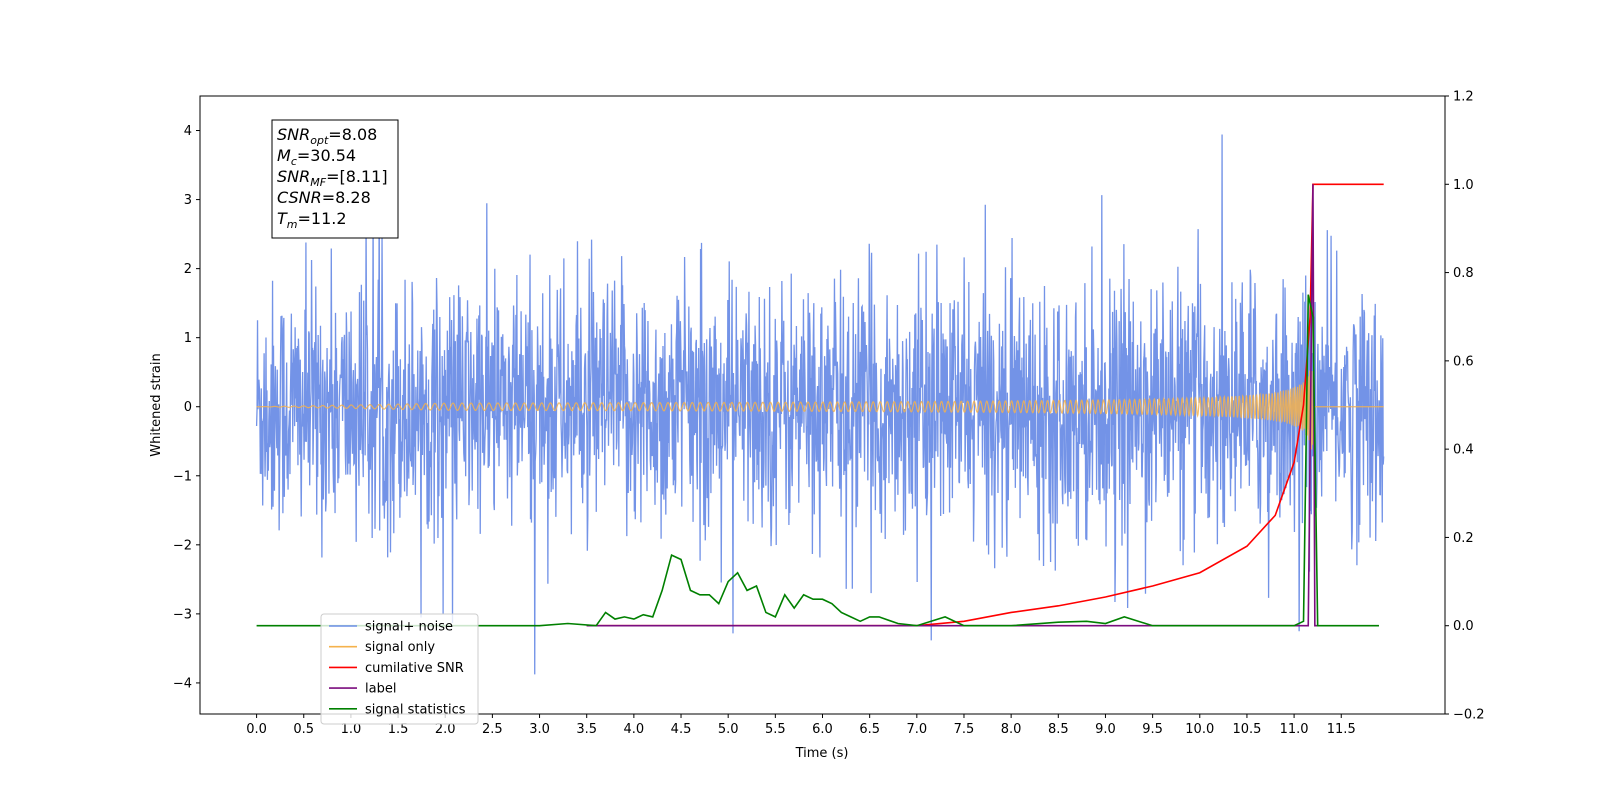 The image size is (1600, 804). What do you see at coordinates (1011, 729) in the screenshot?
I see `x-tick-label: 8.0` at bounding box center [1011, 729].